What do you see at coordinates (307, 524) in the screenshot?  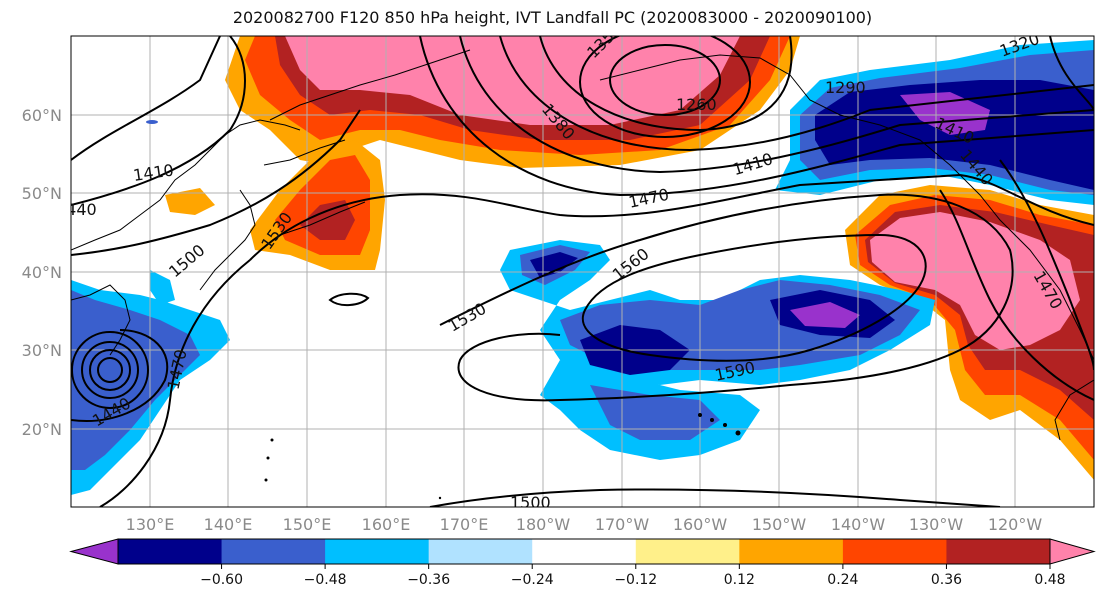 I see `lon-label-150e: 150°E` at bounding box center [307, 524].